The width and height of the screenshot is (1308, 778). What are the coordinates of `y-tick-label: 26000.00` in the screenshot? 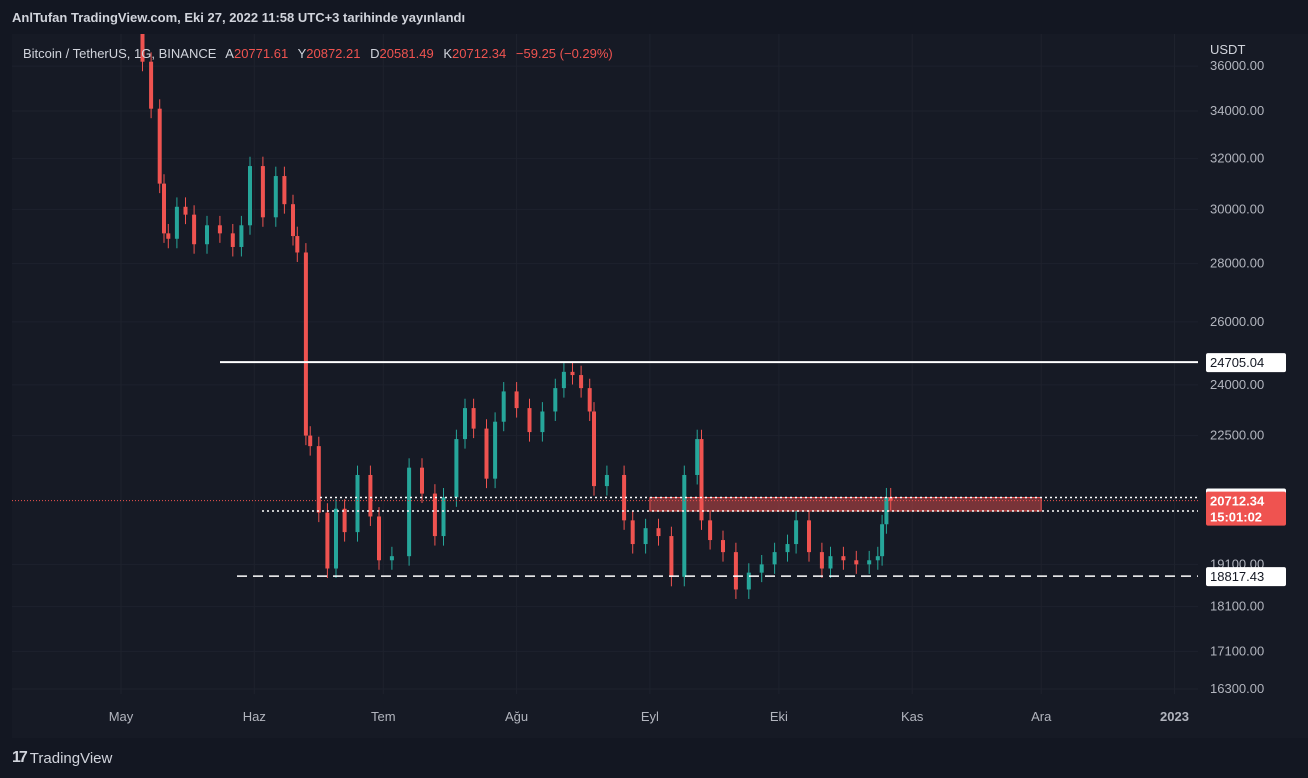 It's located at (1237, 321).